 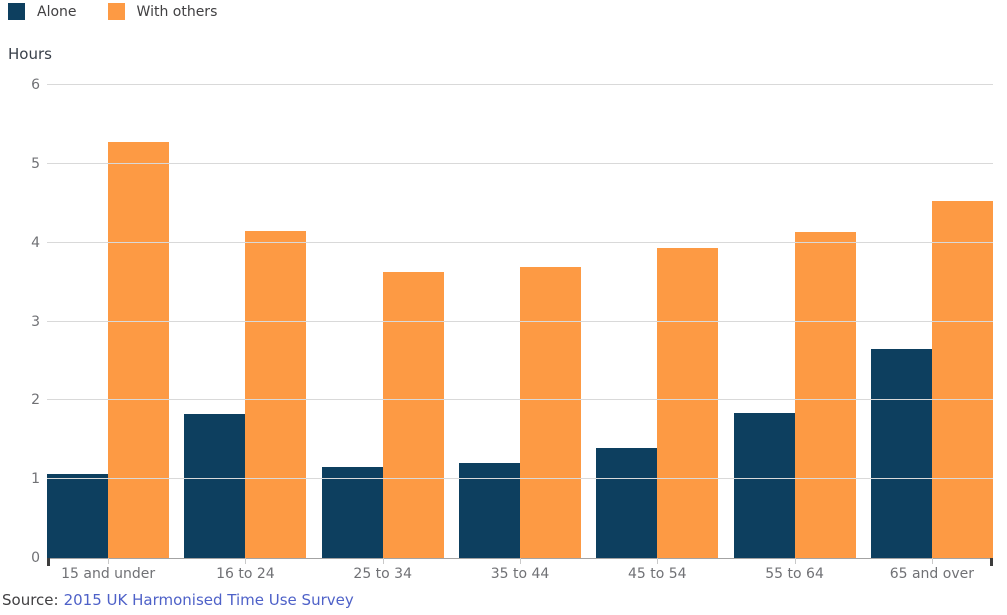 I want to click on bar-group-65-and-over, so click(x=931, y=321).